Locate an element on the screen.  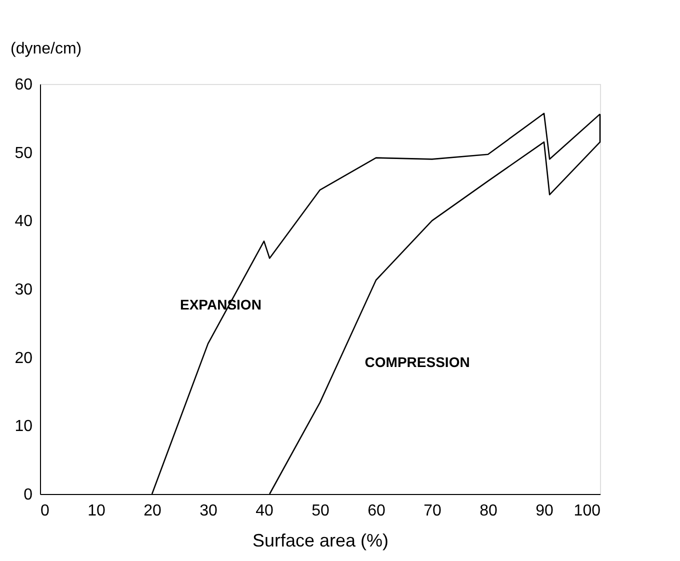
y-axis-title: (dyne/cm) is located at coordinates (46, 49).